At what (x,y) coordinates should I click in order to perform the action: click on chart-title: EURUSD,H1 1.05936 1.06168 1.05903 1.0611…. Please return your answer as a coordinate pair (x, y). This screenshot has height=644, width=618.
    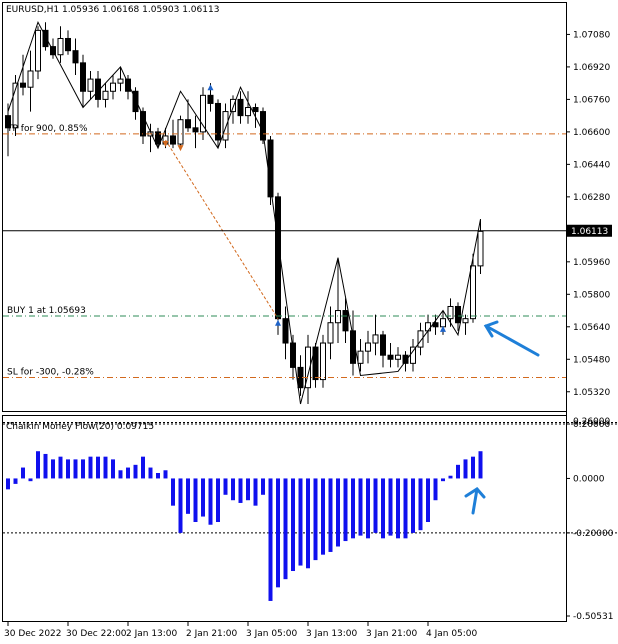
    Looking at the image, I should click on (112, 10).